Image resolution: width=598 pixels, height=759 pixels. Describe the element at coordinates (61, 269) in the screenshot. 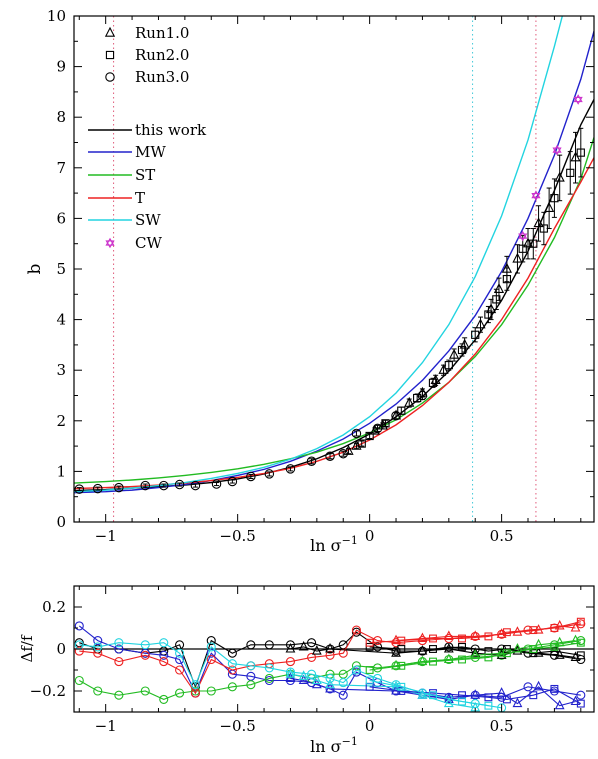

I see `y-tick-label: 5` at that location.